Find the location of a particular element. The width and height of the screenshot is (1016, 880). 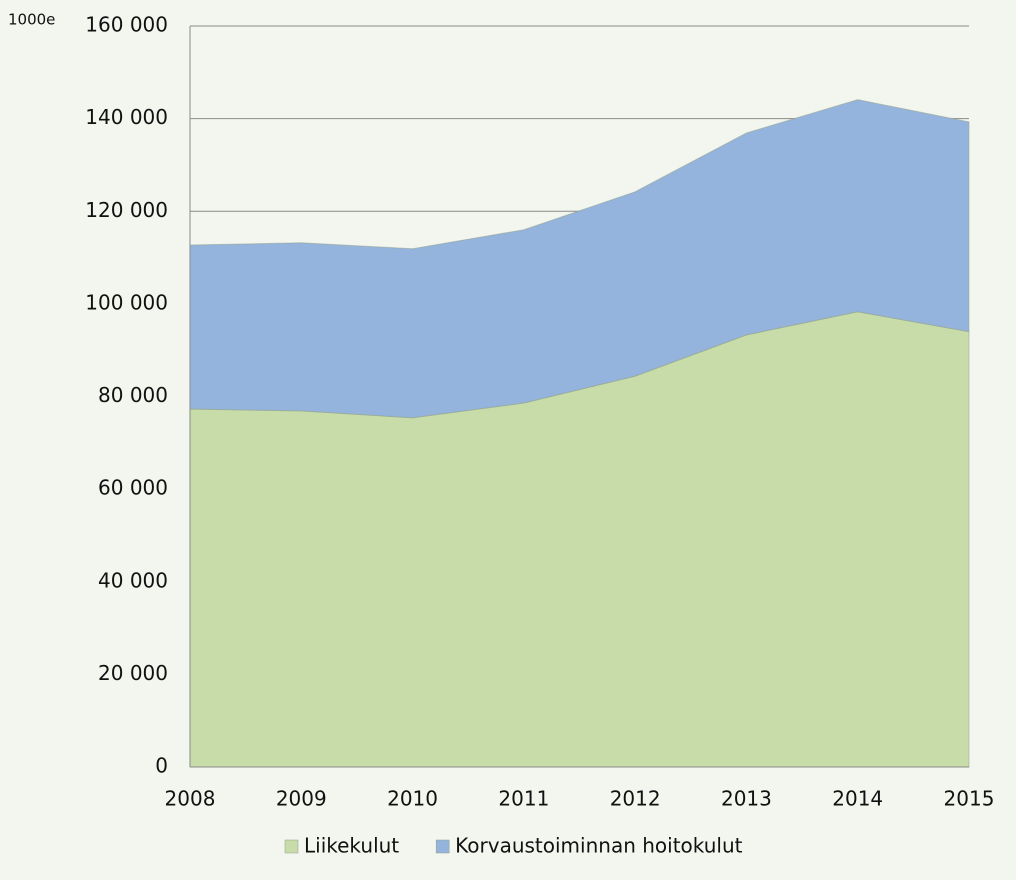

y-tick-label: 160 000 is located at coordinates (126, 25).